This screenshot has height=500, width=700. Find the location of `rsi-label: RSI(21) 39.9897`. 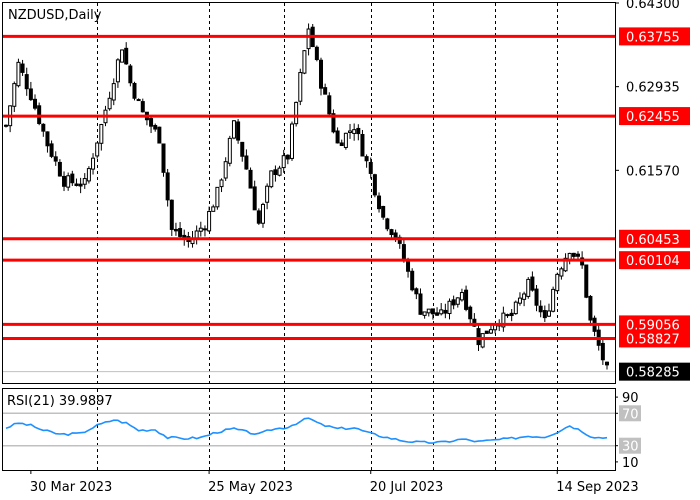

rsi-label: RSI(21) 39.9897 is located at coordinates (60, 401).